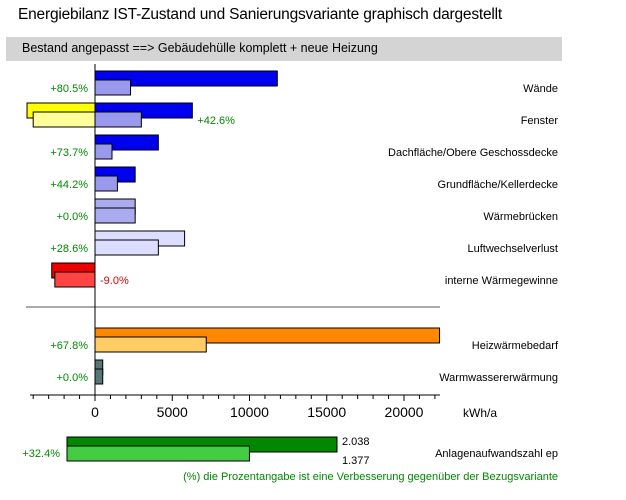 This screenshot has height=500, width=626. What do you see at coordinates (158, 453) in the screenshot?
I see `ep-bar-saniert` at bounding box center [158, 453].